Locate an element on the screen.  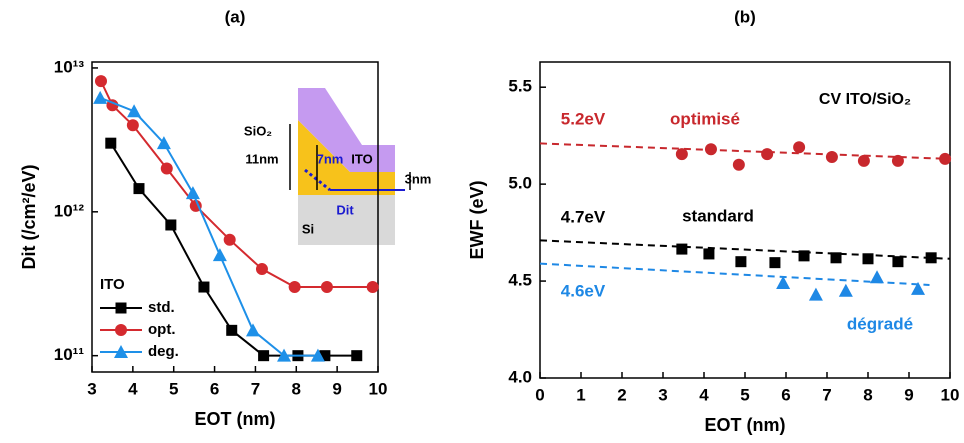
si-layer is located at coordinates (346, 220).